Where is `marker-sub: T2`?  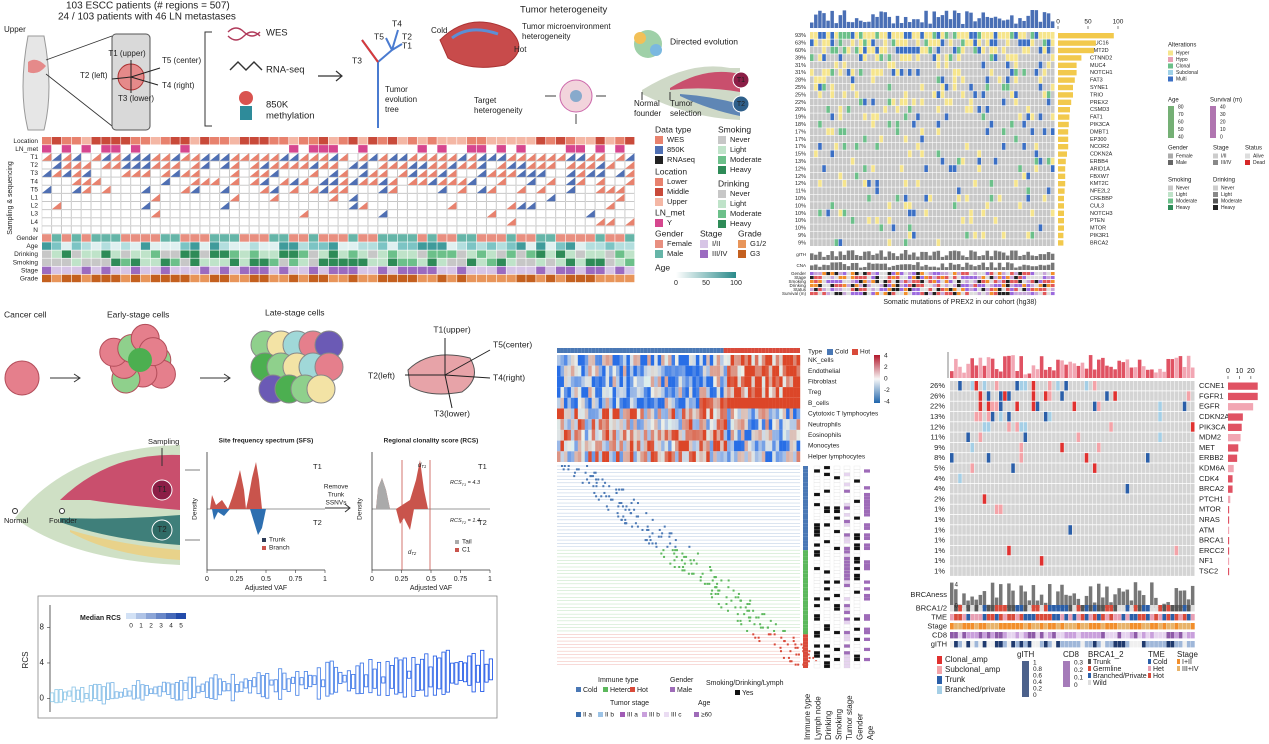
marker-sub: T2 is located at coordinates (414, 553).